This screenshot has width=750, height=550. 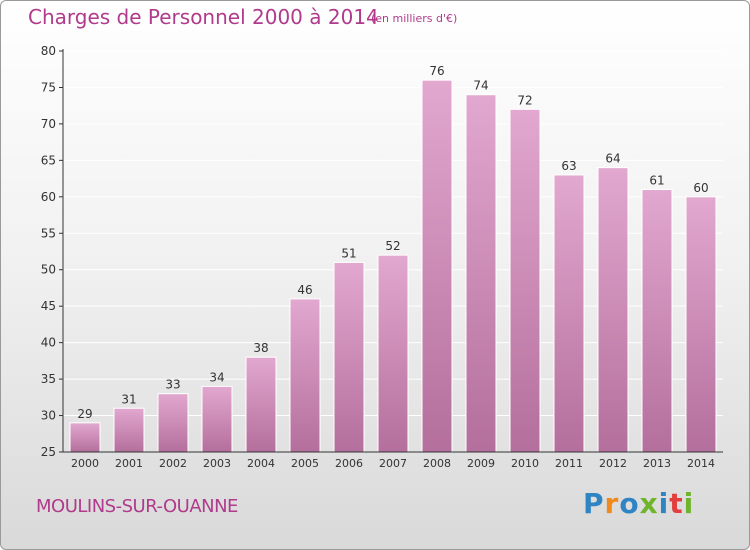 What do you see at coordinates (217, 419) in the screenshot?
I see `bar-2003` at bounding box center [217, 419].